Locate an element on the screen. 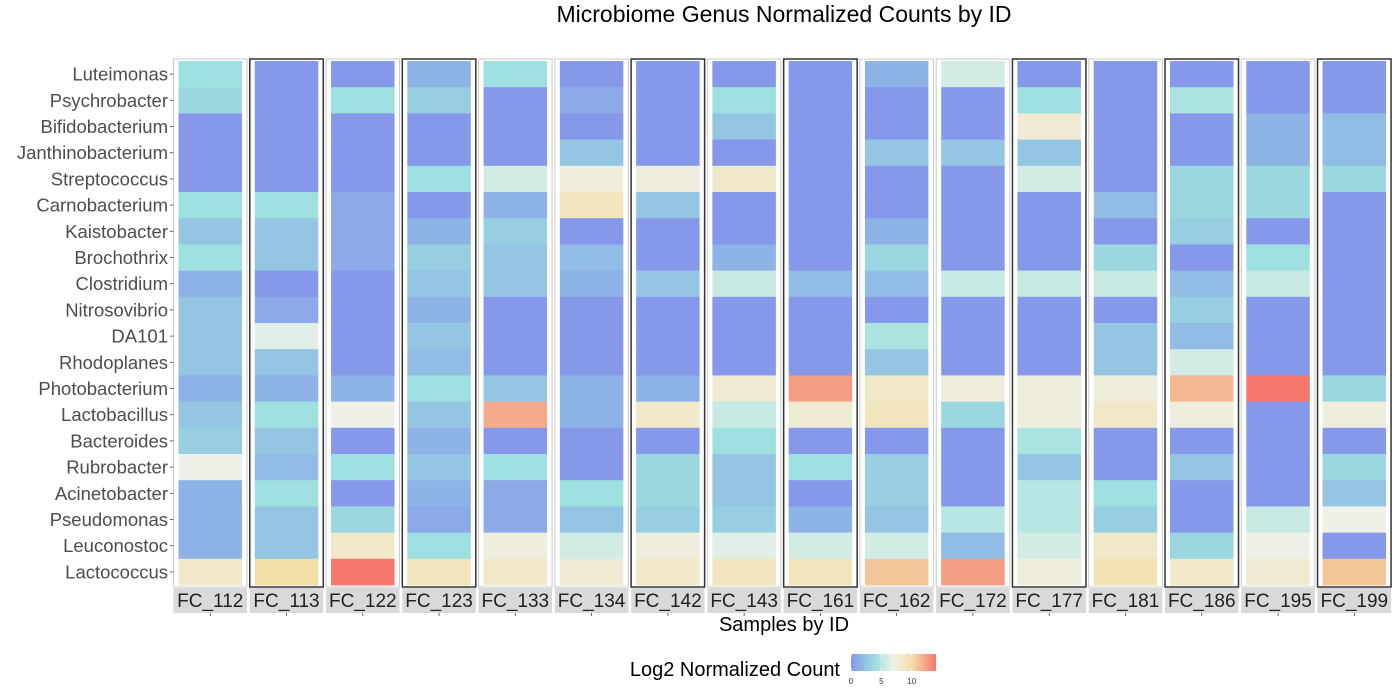 Image resolution: width=1400 pixels, height=700 pixels. facet-strip-label: FC_134 is located at coordinates (592, 601).